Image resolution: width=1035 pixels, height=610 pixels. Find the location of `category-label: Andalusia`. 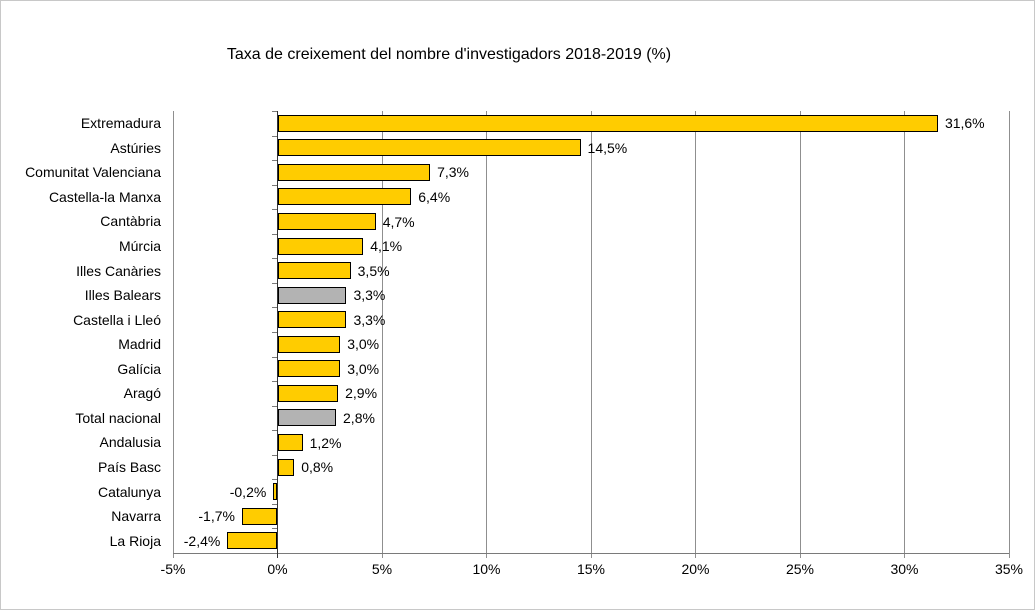

category-label: Andalusia is located at coordinates (130, 442).